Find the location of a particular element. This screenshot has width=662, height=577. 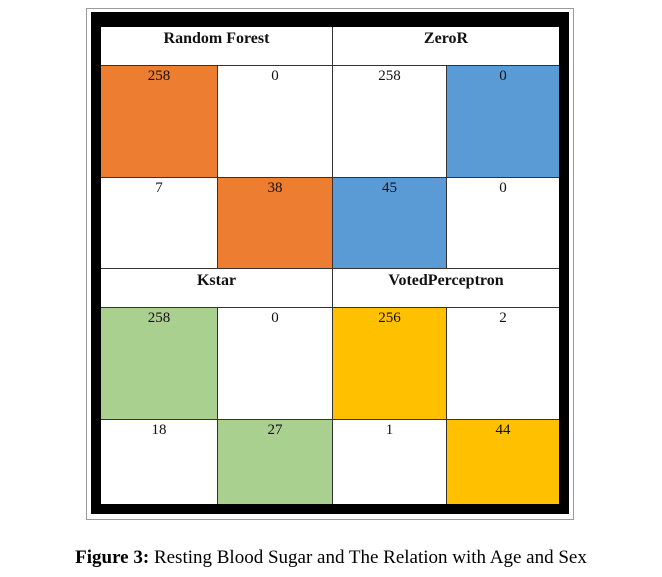

figure-caption-label: Figure 3: is located at coordinates (112, 557).